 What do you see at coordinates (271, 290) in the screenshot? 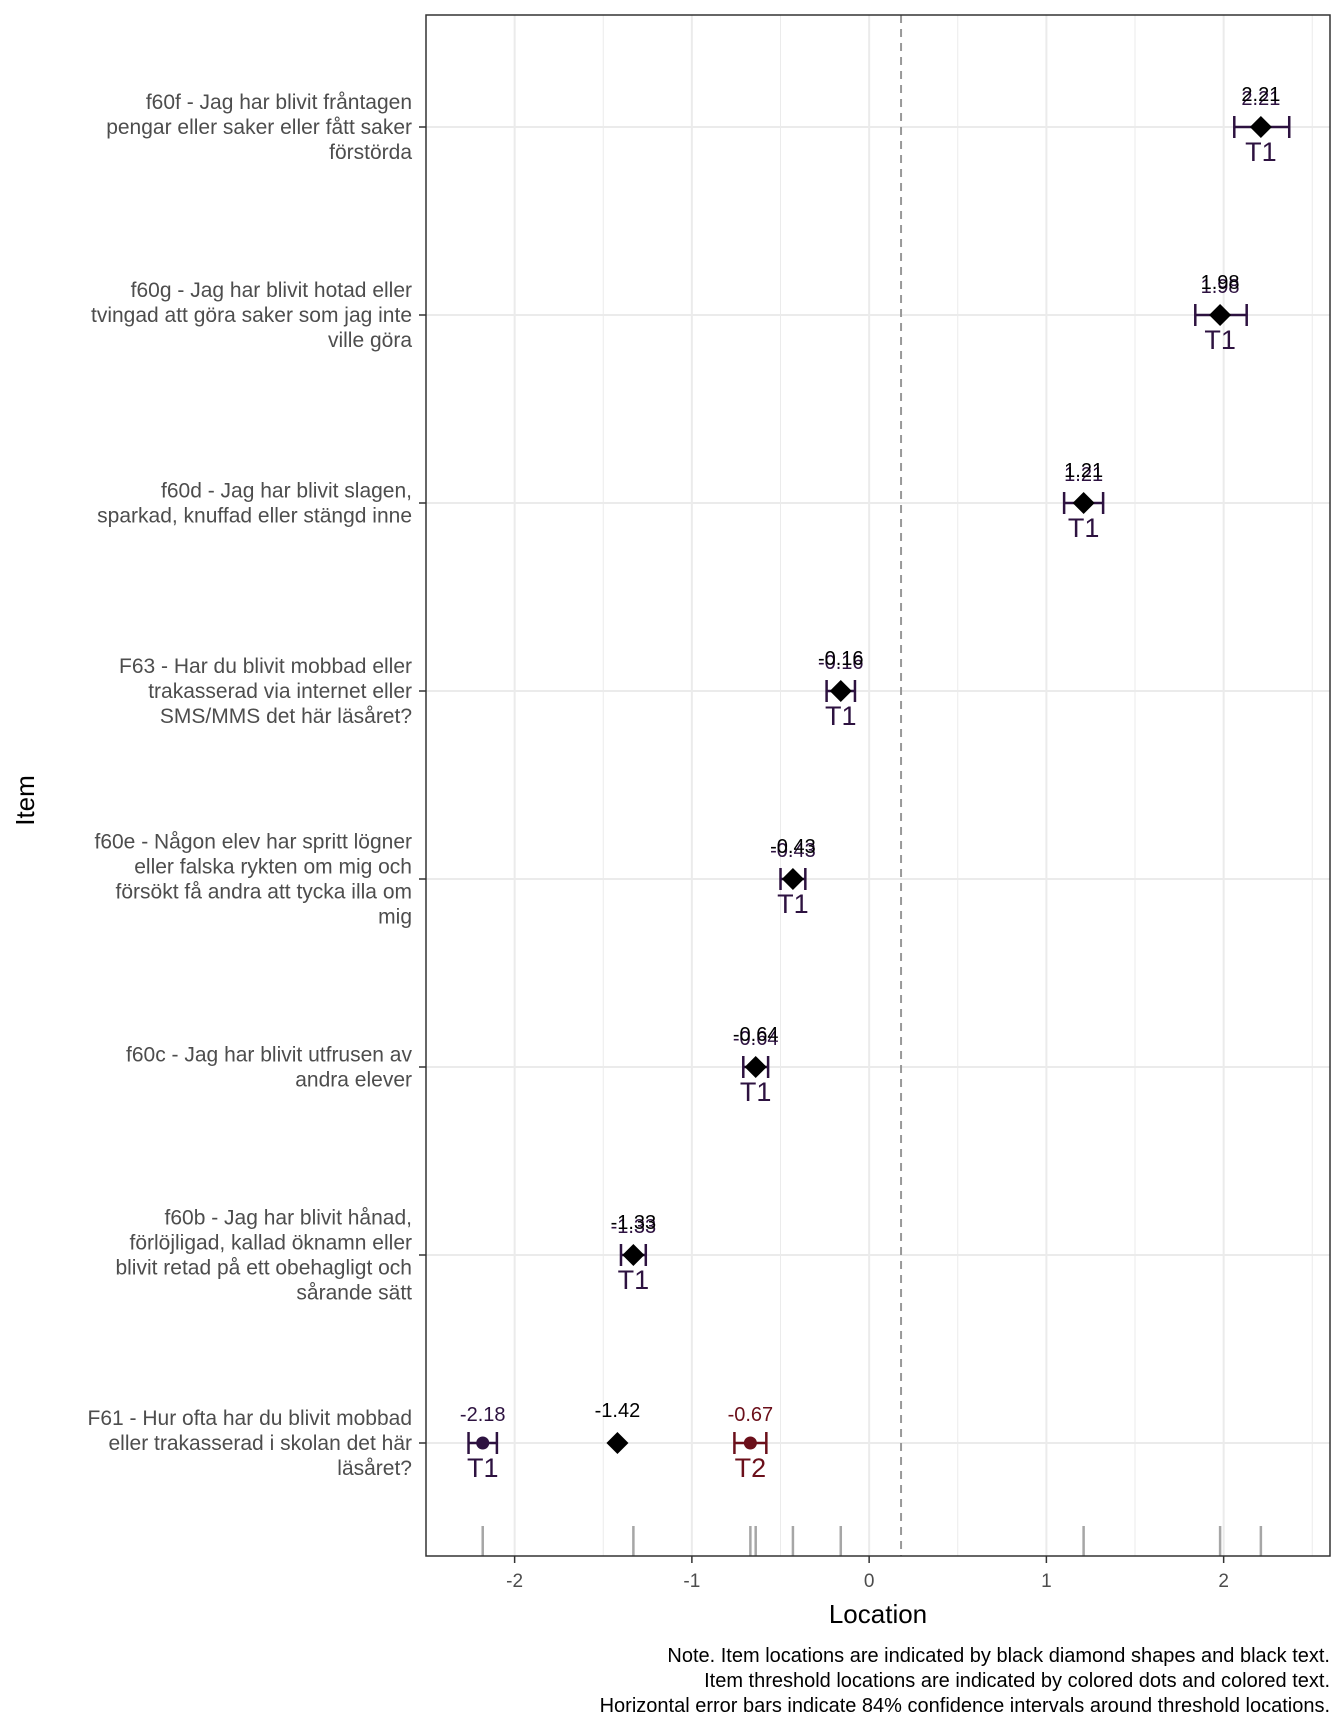
I see `y-tick-label-line: f60g - Jag har blivit hotad eller` at bounding box center [271, 290].